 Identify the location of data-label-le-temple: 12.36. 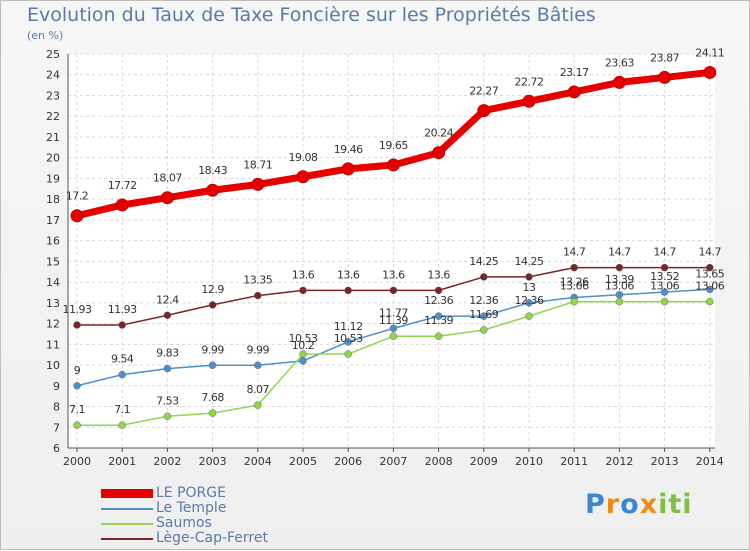
(438, 300).